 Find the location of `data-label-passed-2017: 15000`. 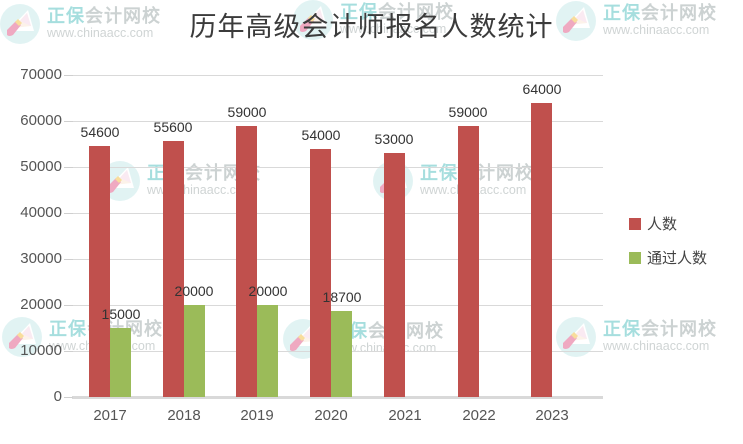

data-label-passed-2017: 15000 is located at coordinates (121, 314).